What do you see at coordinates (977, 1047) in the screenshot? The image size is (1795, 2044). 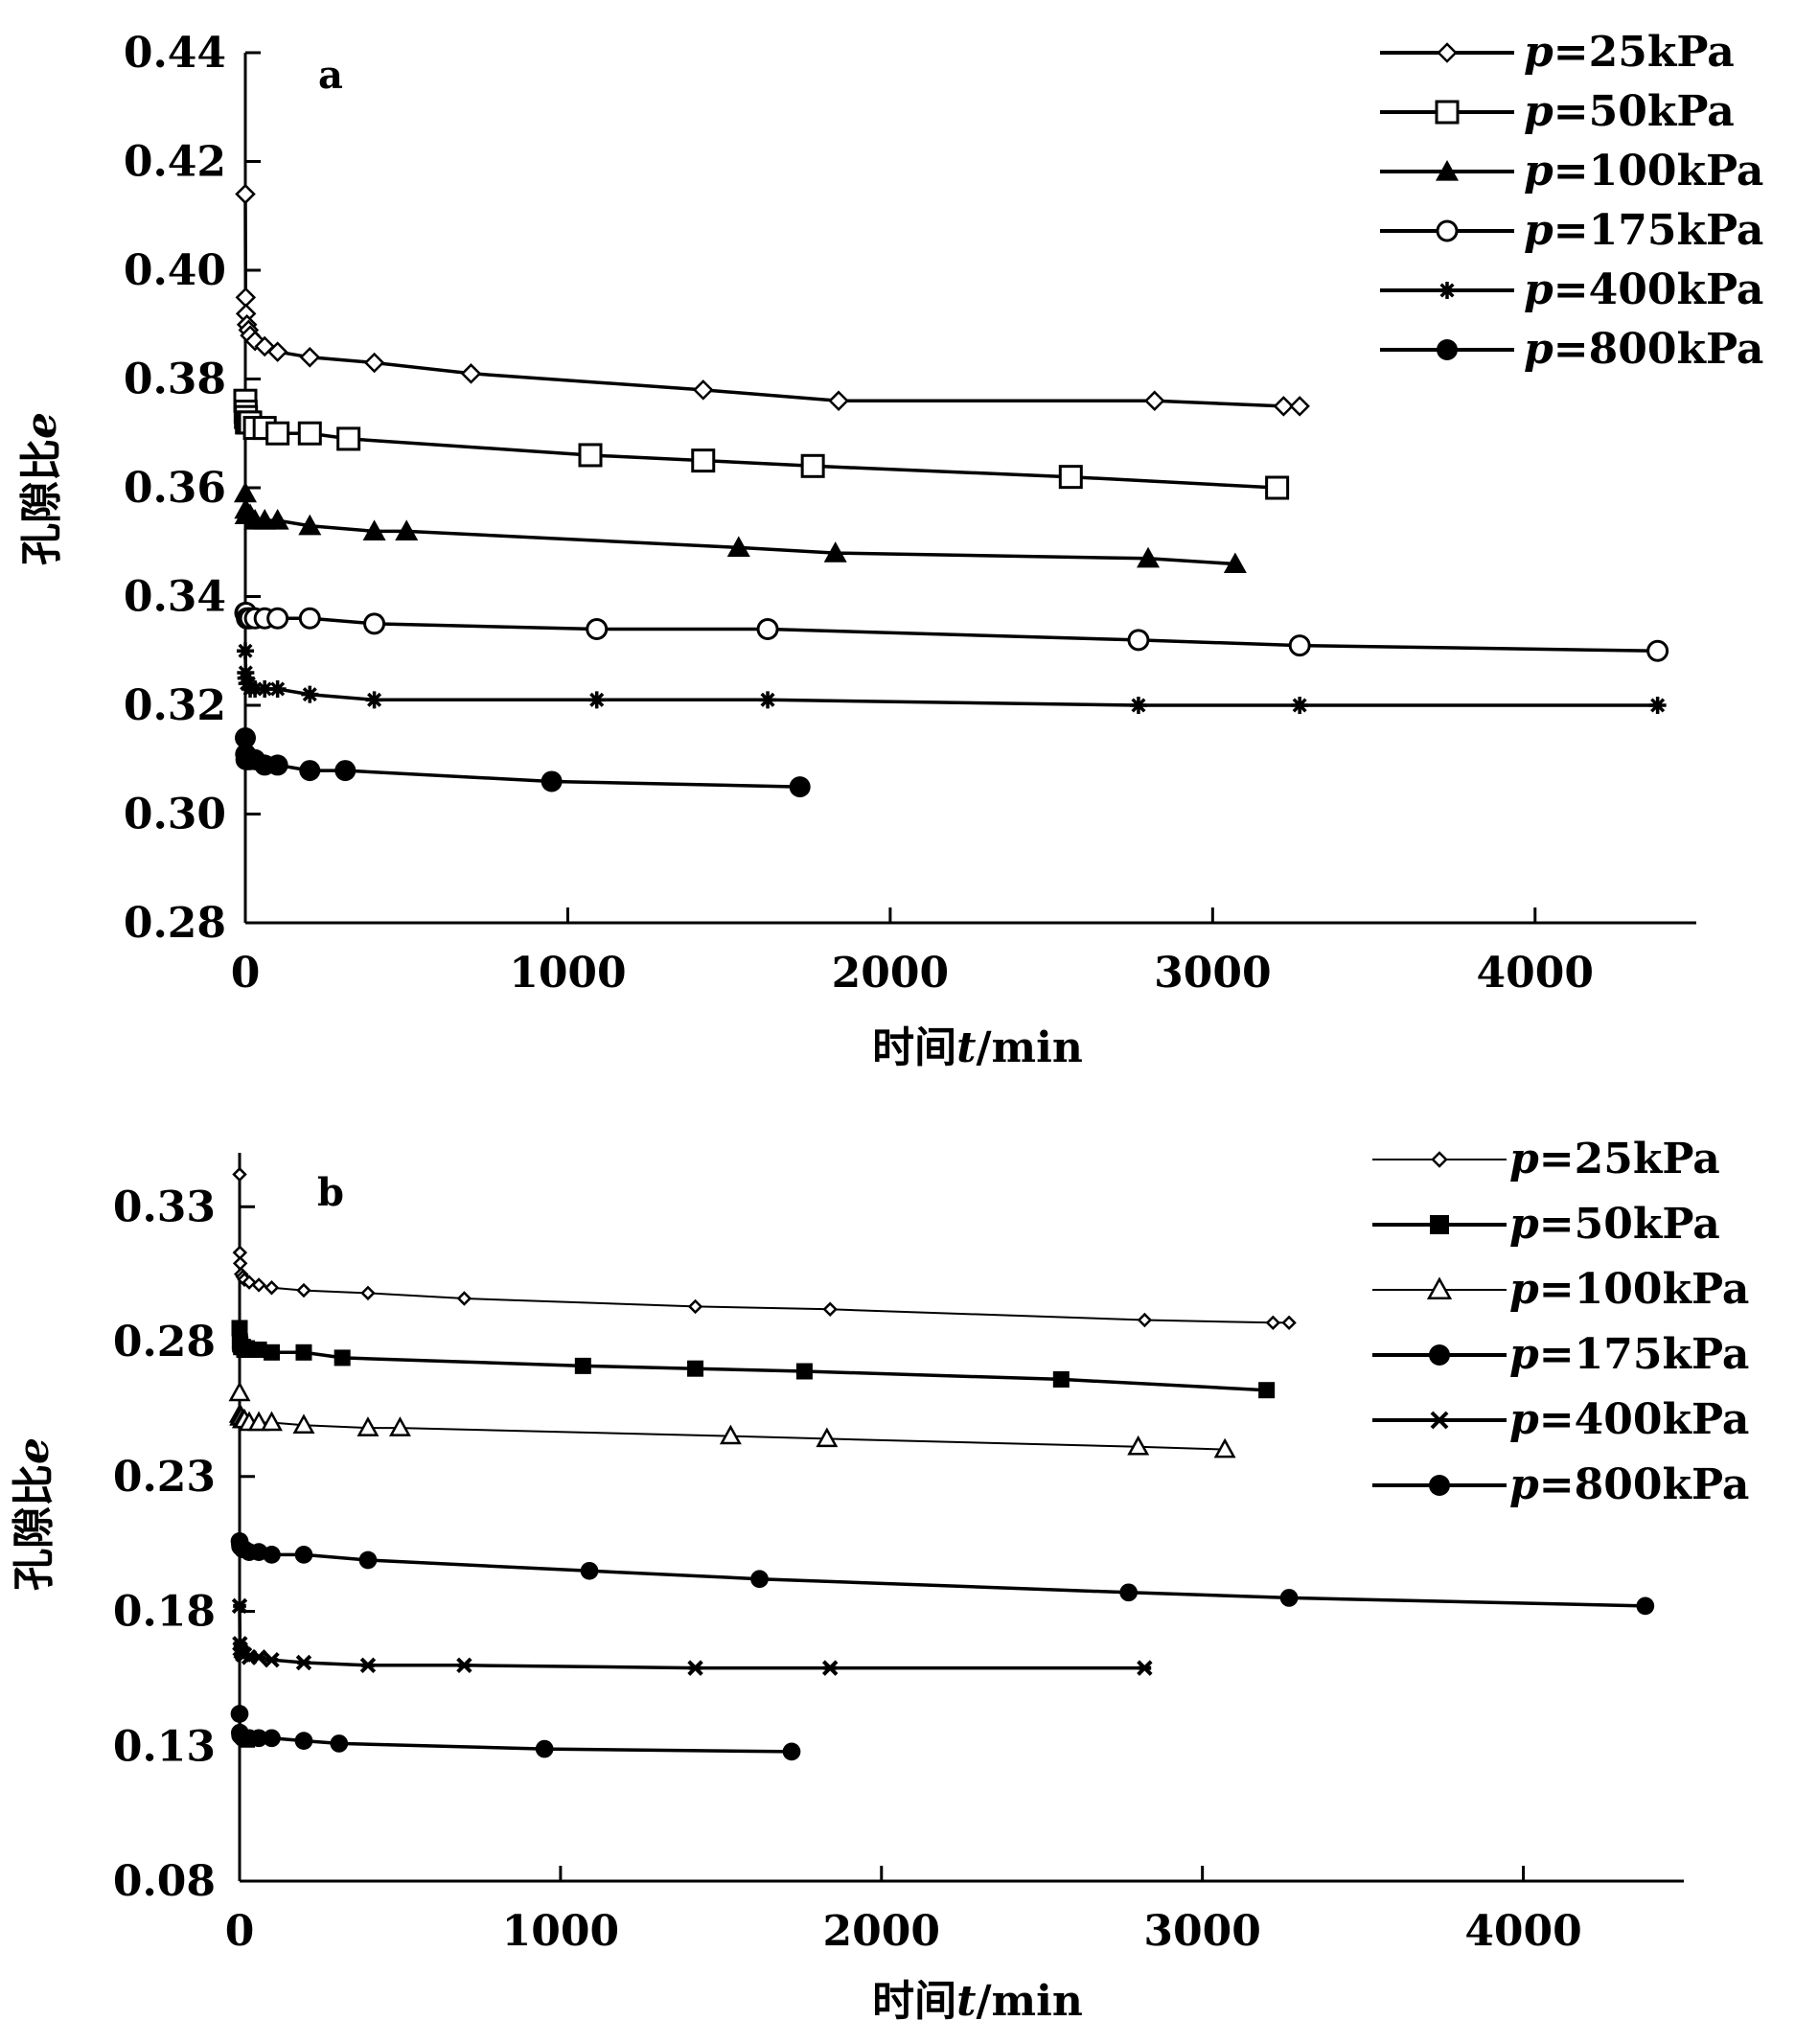 I see `x-axis-title: 时间t/min` at bounding box center [977, 1047].